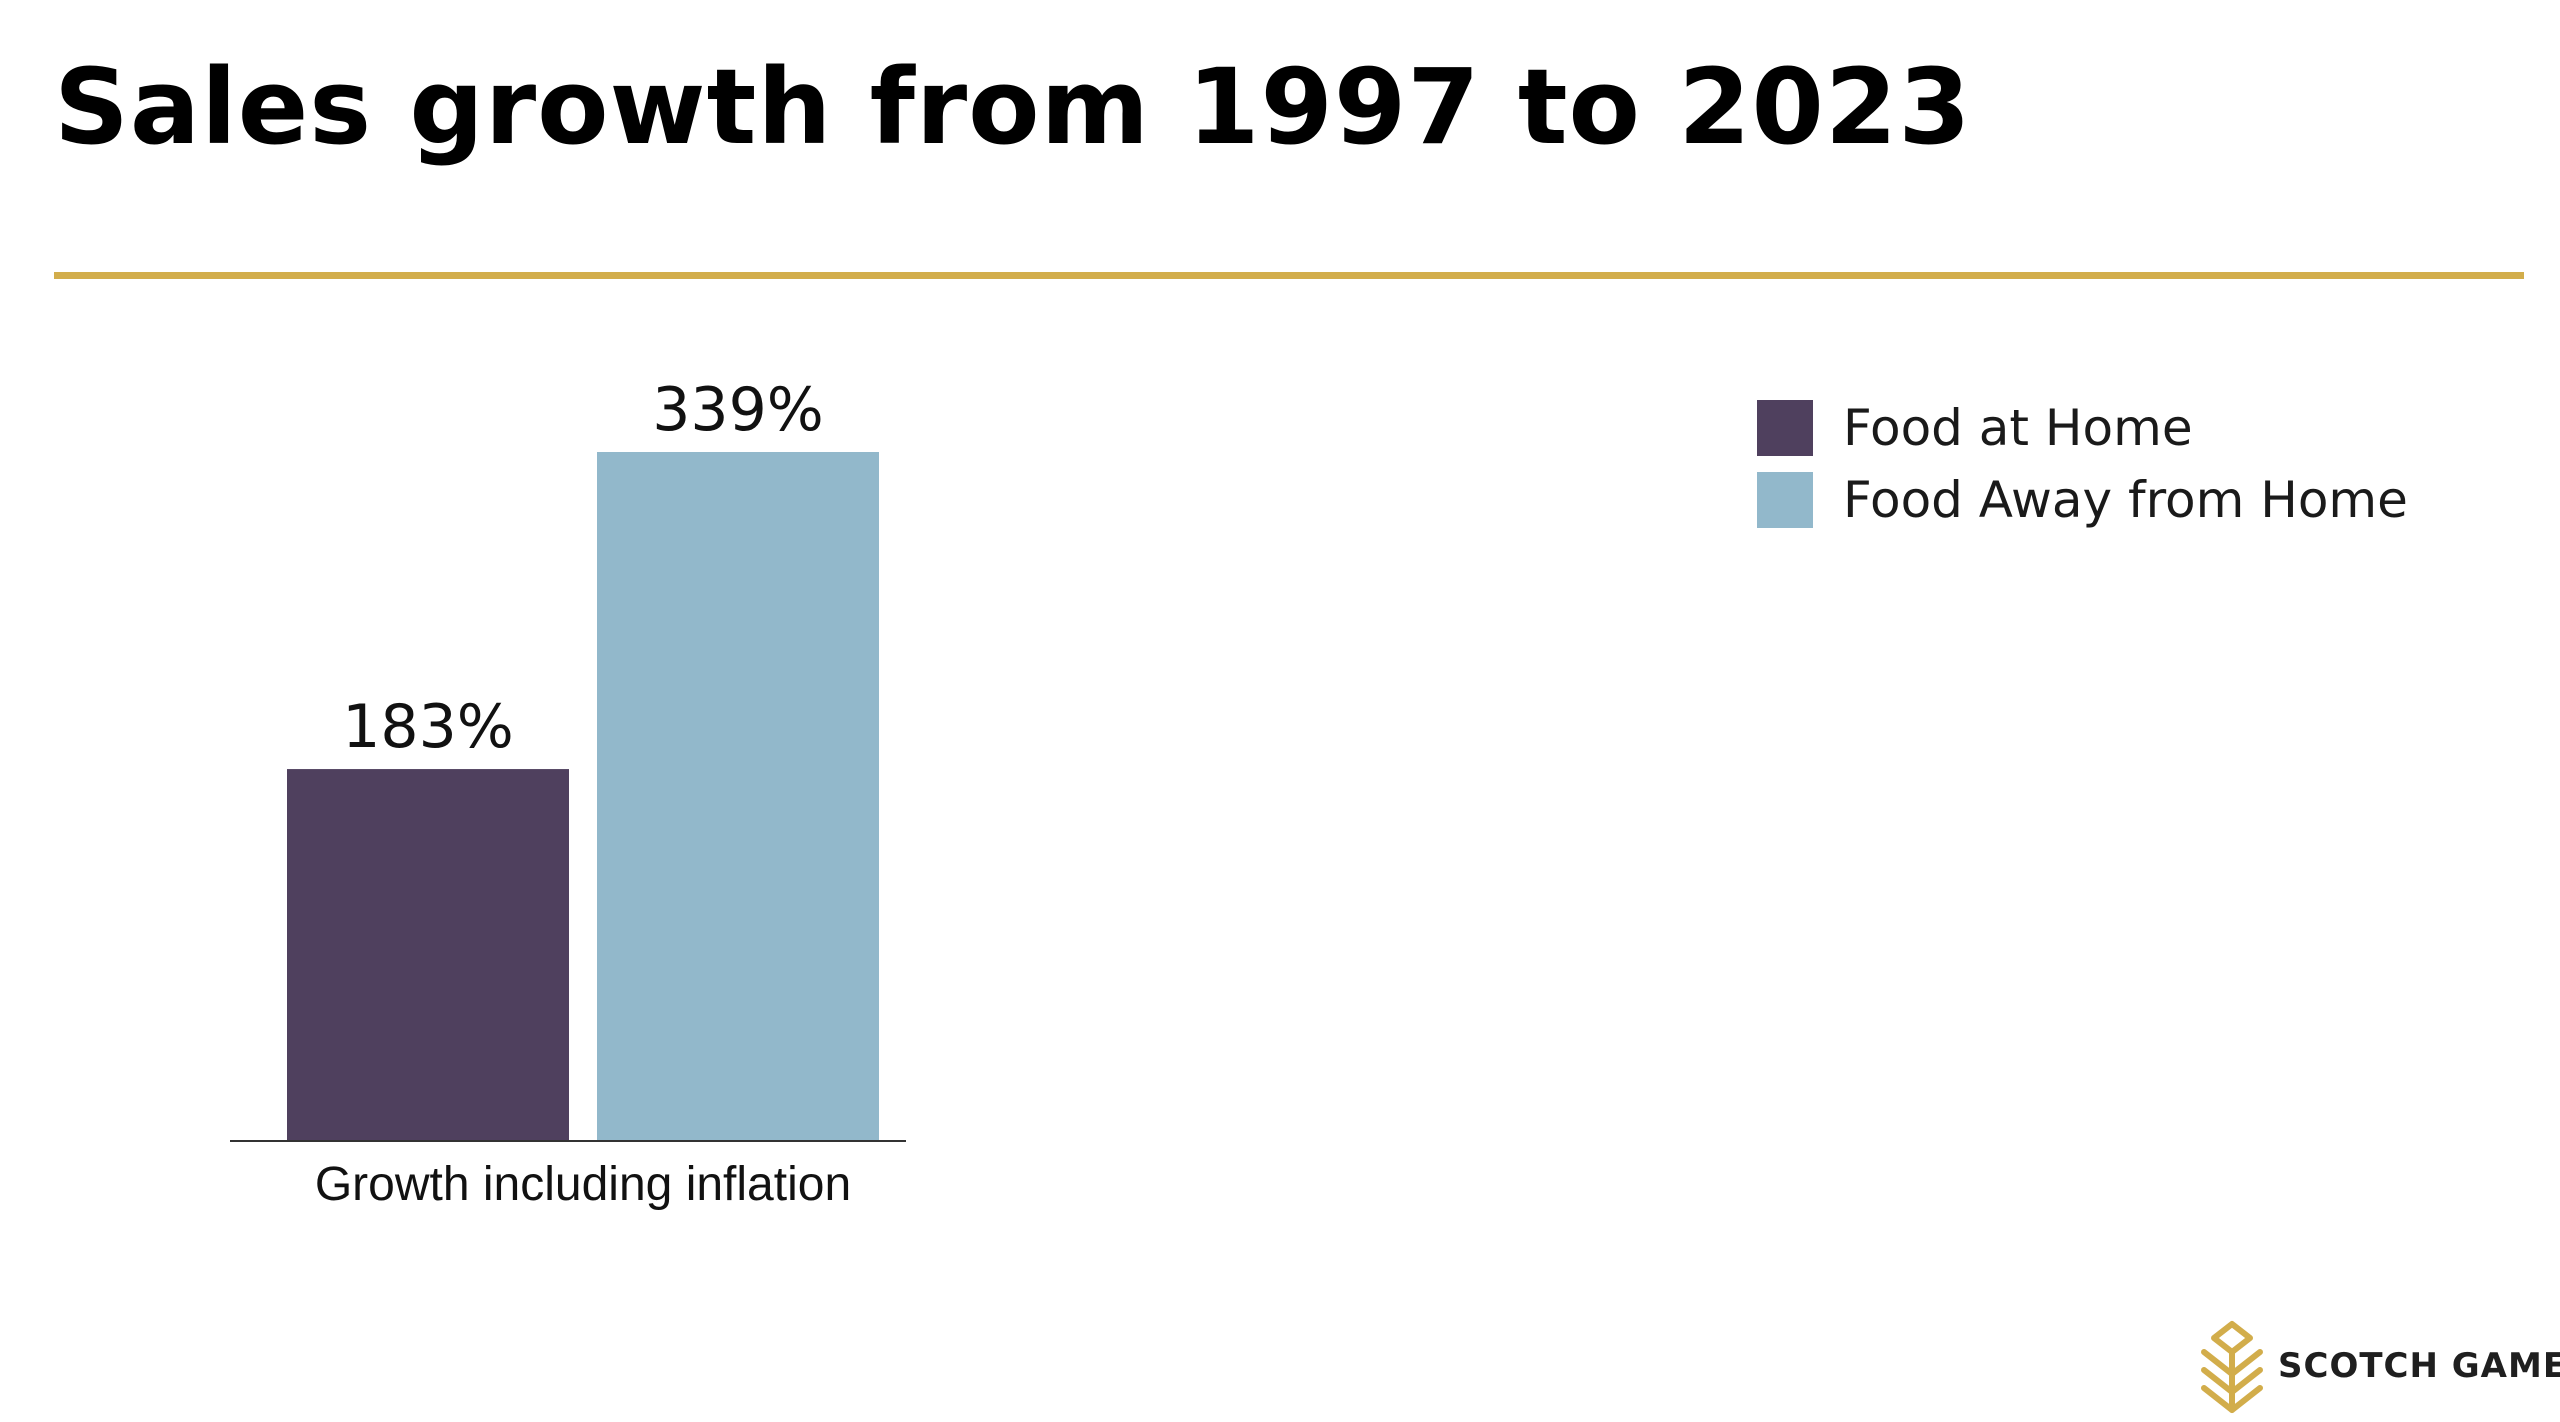 The width and height of the screenshot is (2560, 1422). I want to click on legend-swatch-food-away-from-home, so click(1785, 500).